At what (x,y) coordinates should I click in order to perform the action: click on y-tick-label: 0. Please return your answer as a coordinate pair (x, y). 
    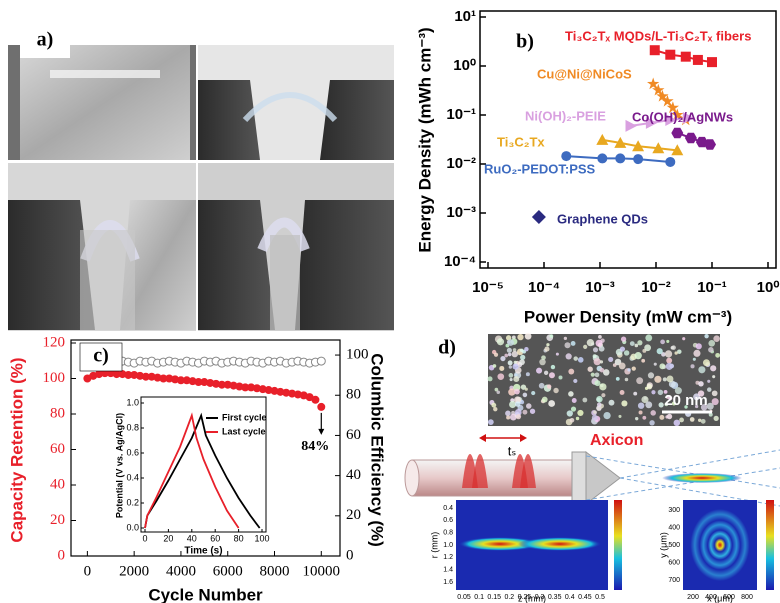
    Looking at the image, I should click on (62, 555).